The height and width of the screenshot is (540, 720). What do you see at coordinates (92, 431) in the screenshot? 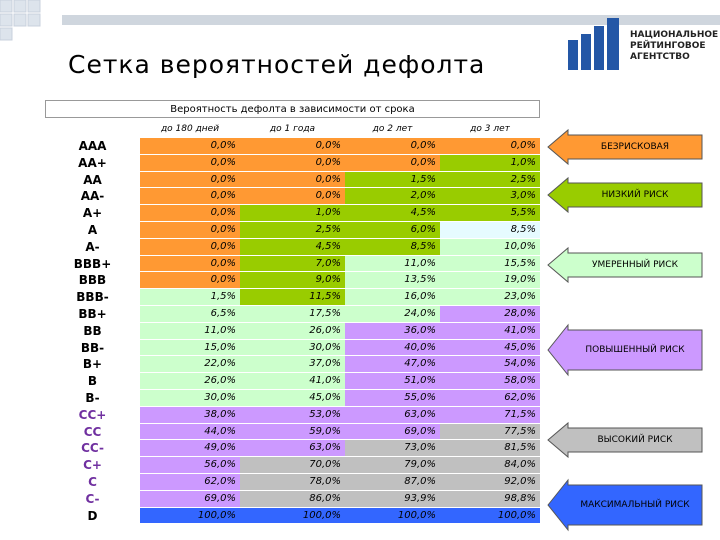
I see `rating: CC` at bounding box center [92, 431].